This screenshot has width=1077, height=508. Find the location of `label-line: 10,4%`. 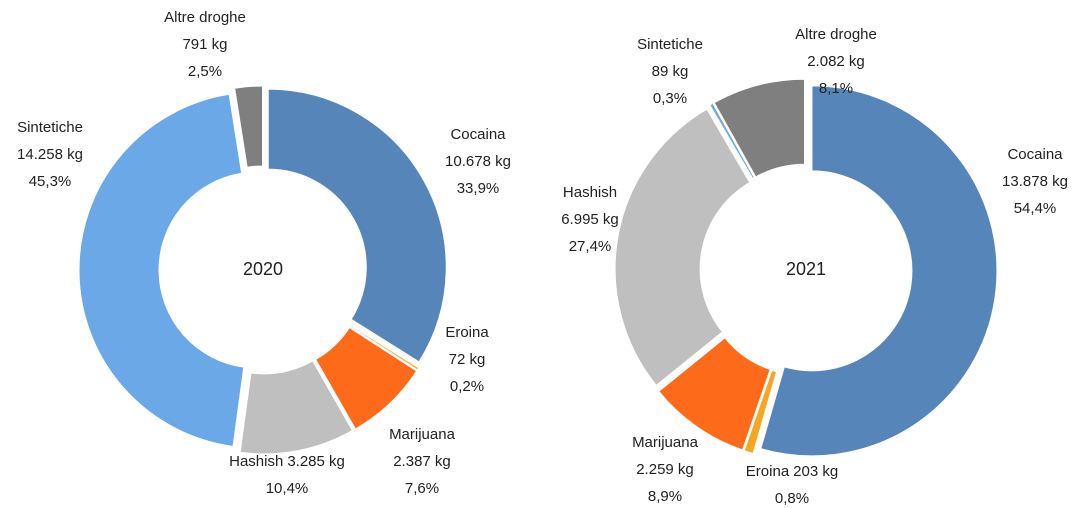

label-line: 10,4% is located at coordinates (287, 488).